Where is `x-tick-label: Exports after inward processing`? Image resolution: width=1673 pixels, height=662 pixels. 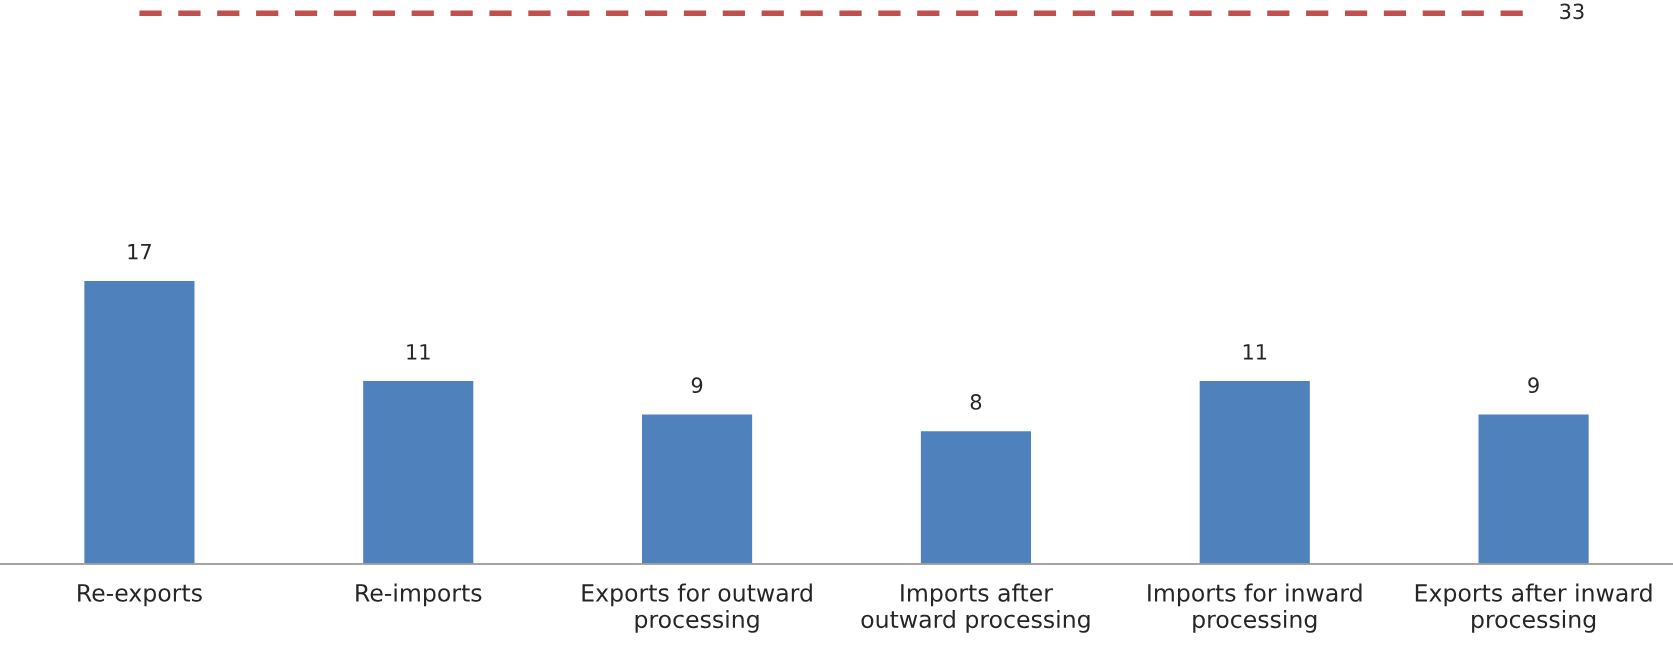 x-tick-label: Exports after inward processing is located at coordinates (1533, 608).